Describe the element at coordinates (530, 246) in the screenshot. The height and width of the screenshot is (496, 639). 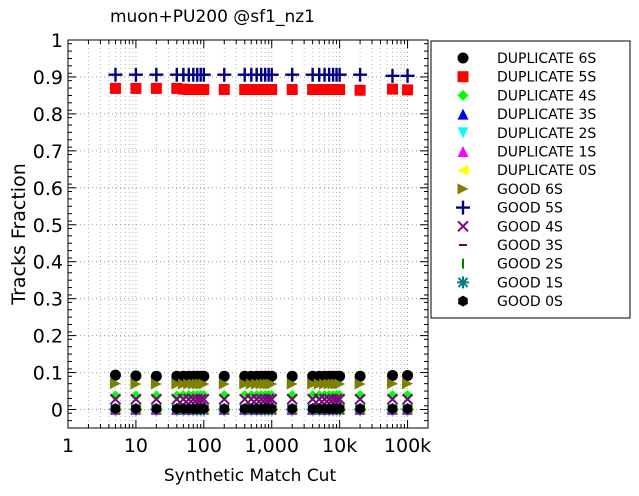
I see `legend-label: GOOD 3S` at that location.